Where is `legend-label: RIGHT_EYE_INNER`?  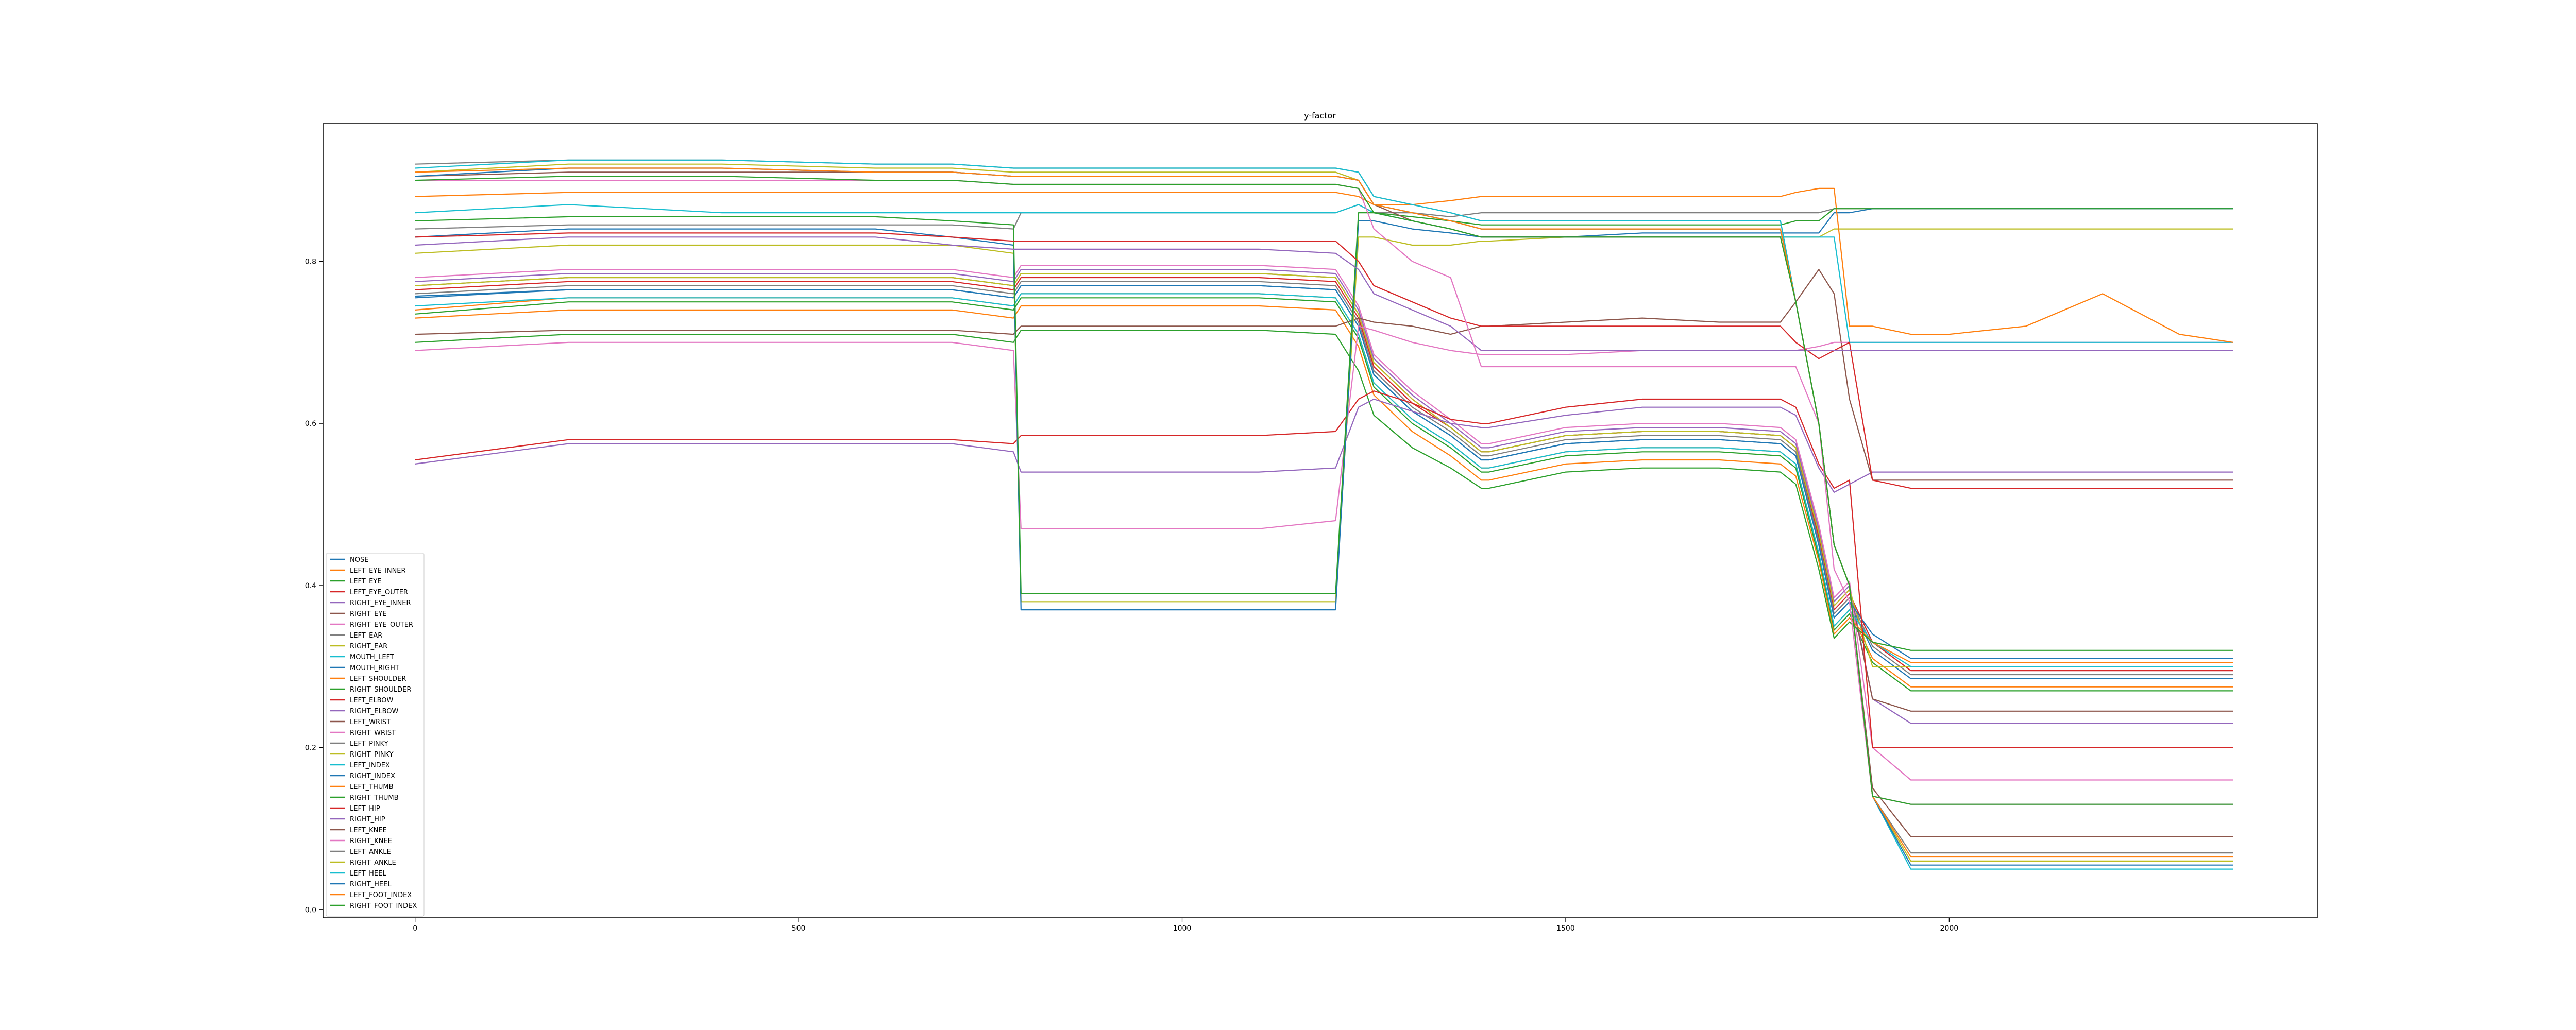
legend-label: RIGHT_EYE_INNER is located at coordinates (380, 603).